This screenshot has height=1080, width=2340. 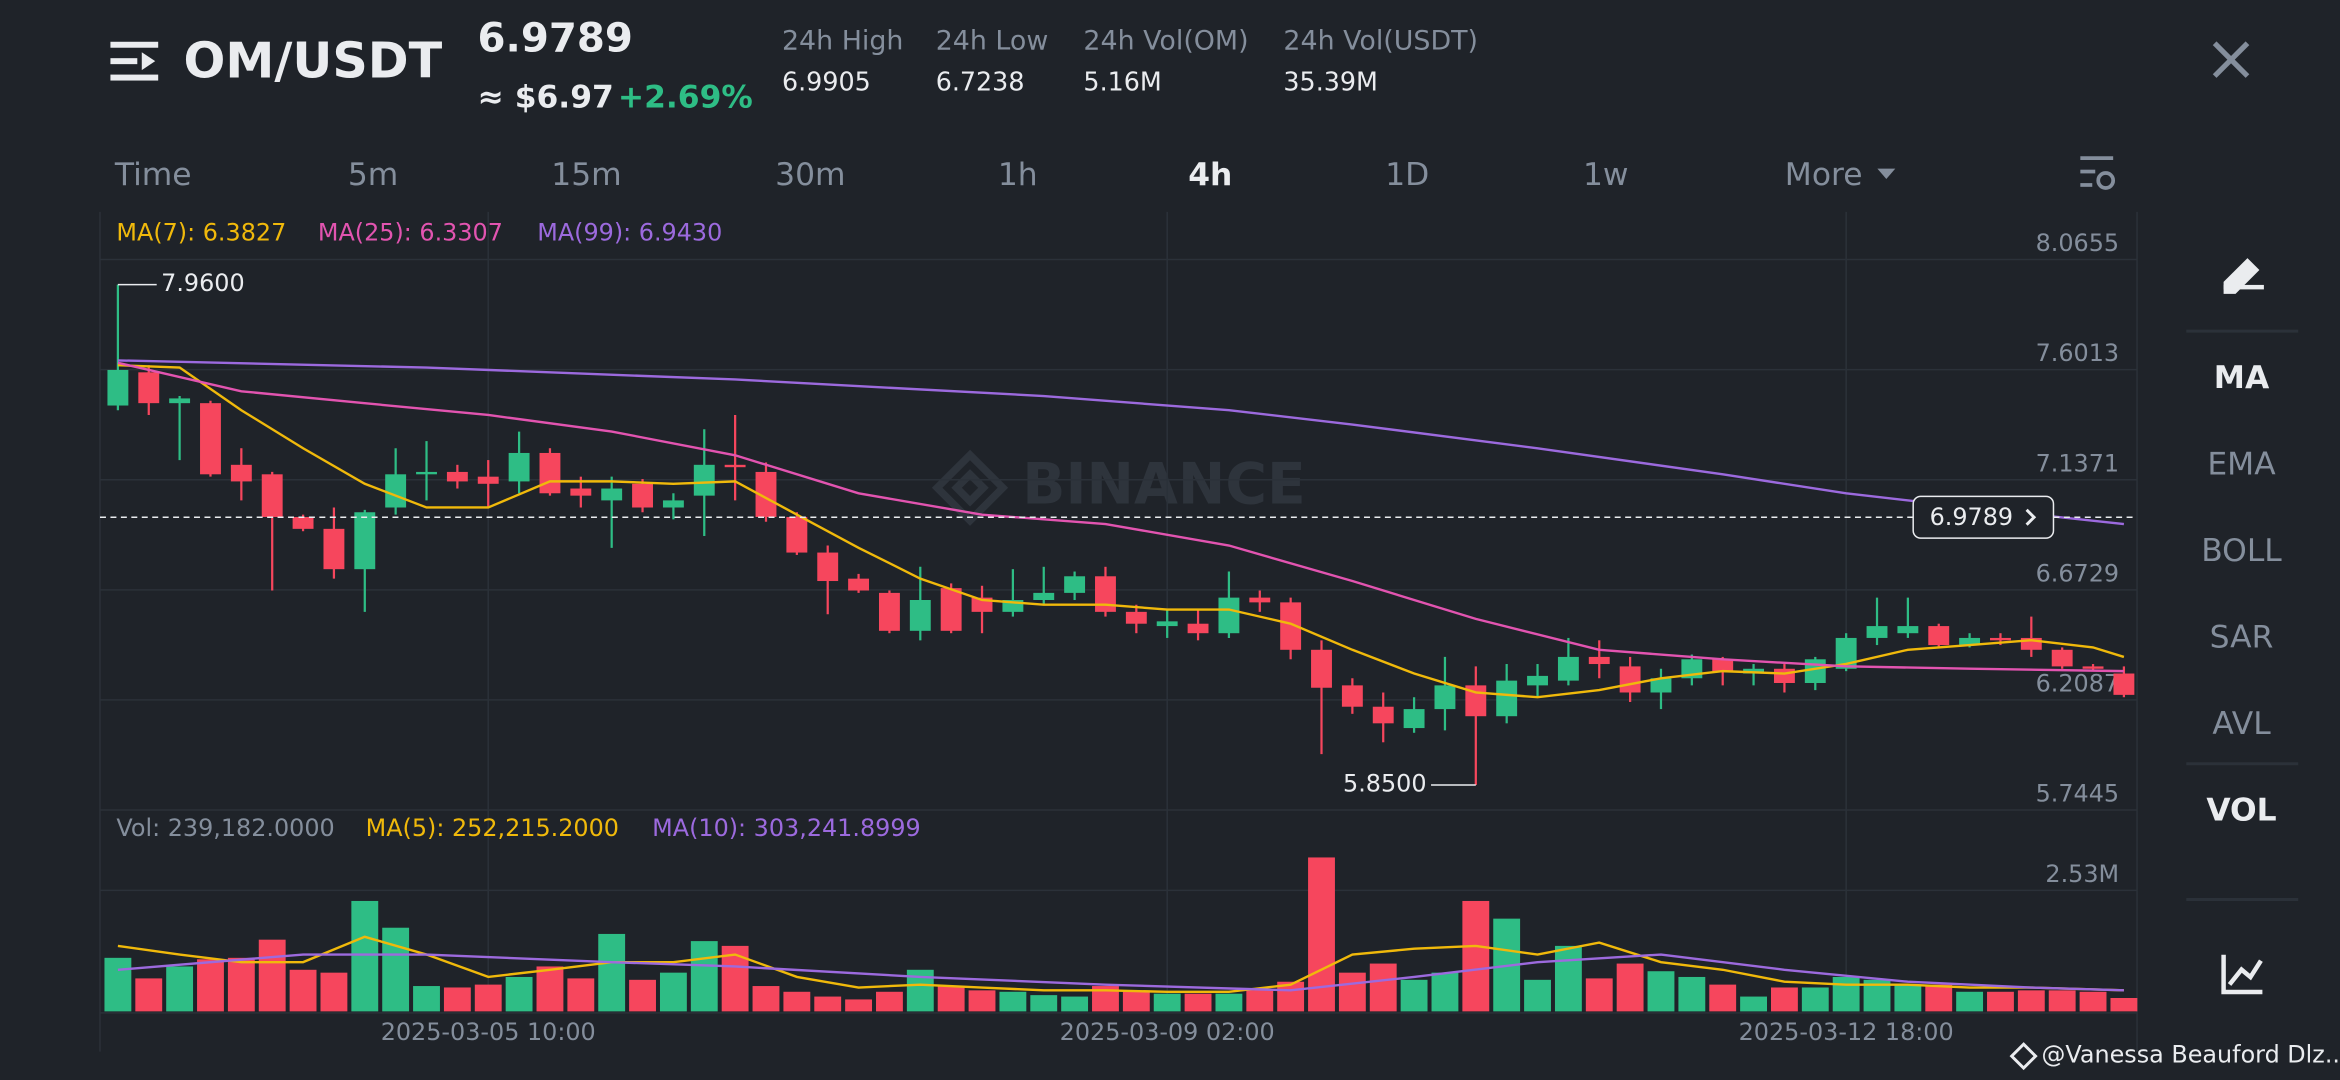 What do you see at coordinates (2078, 243) in the screenshot?
I see `y-tick-label: 8.0655` at bounding box center [2078, 243].